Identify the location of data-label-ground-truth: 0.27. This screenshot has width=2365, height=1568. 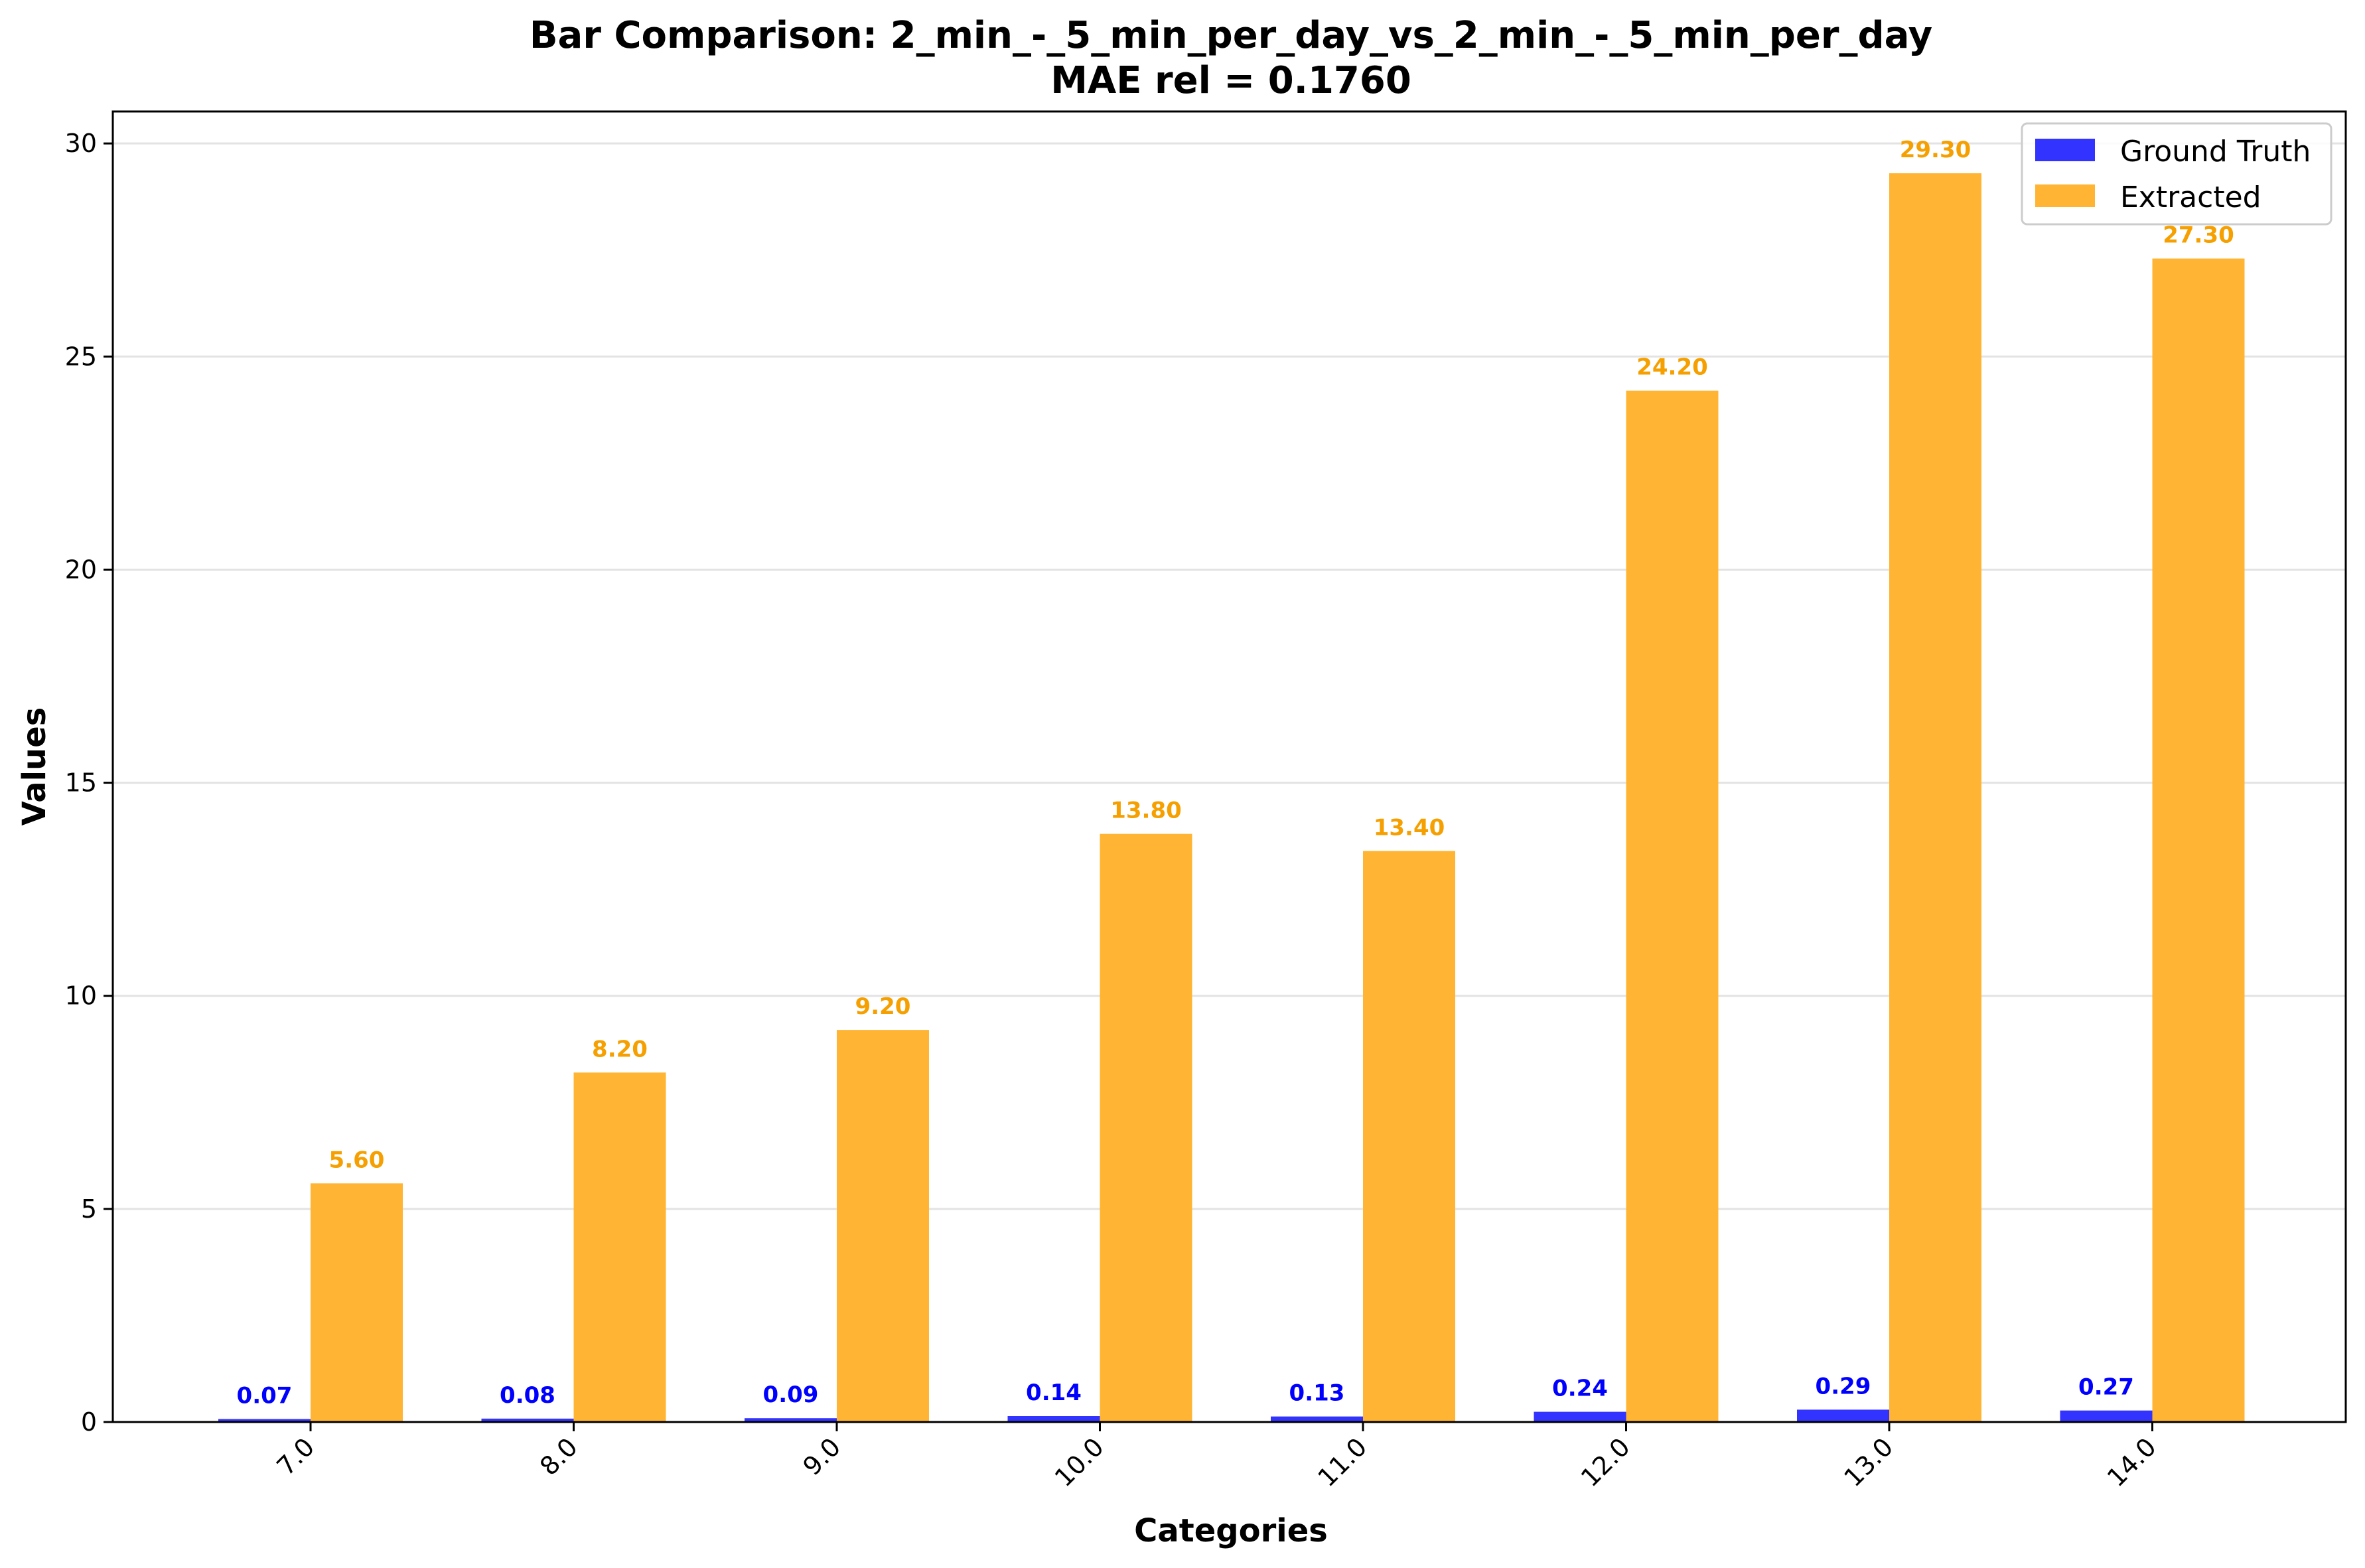
(2106, 1387).